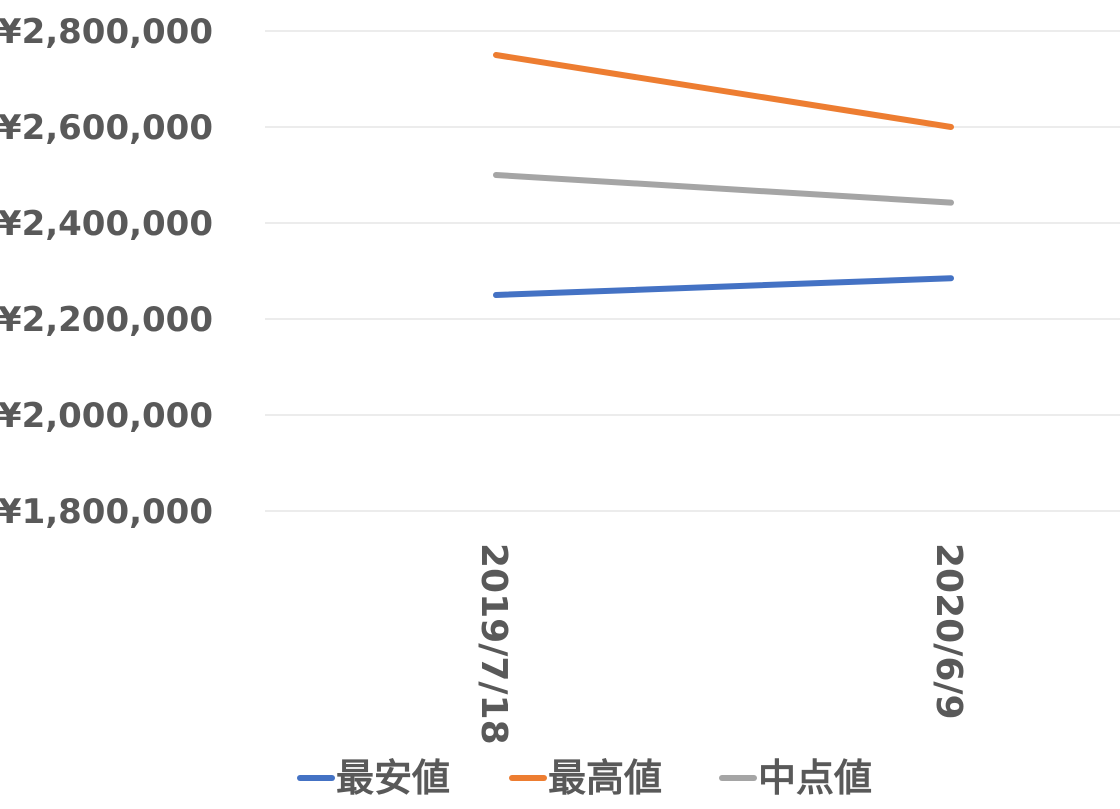 The image size is (1120, 809). Describe the element at coordinates (721, 644) in the screenshot. I see `x-axis-tick-labels: 2019/7/18 2020/6/9` at that location.